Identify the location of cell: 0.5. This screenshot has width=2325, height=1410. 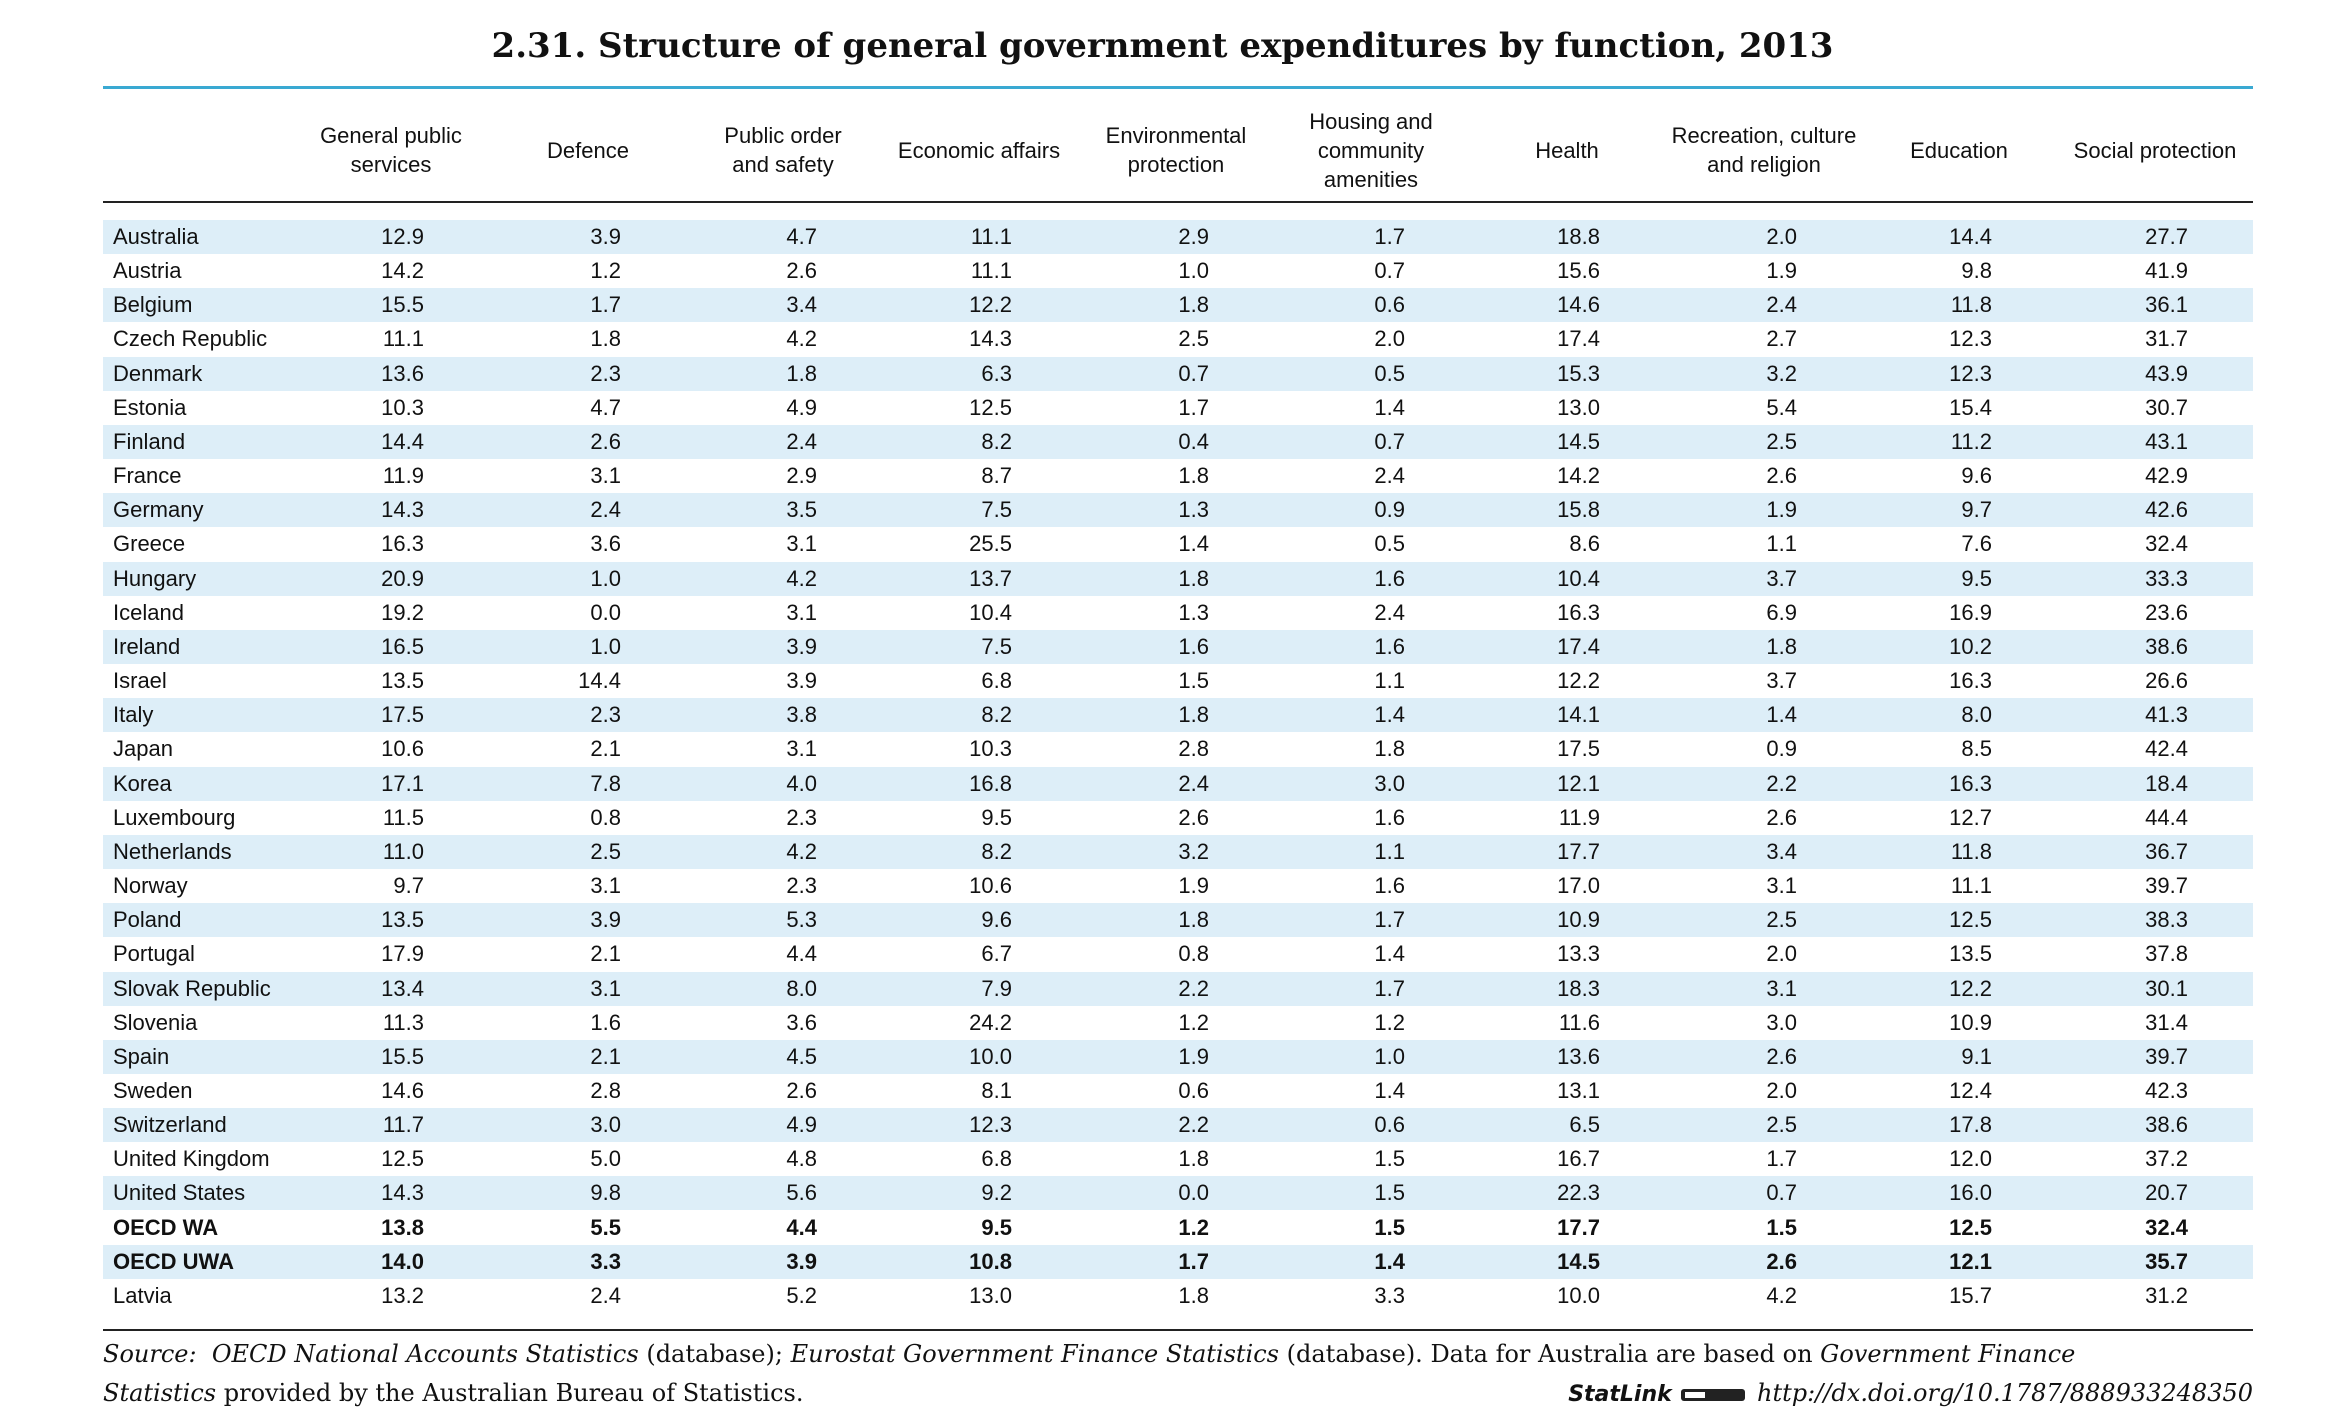
(1389, 544).